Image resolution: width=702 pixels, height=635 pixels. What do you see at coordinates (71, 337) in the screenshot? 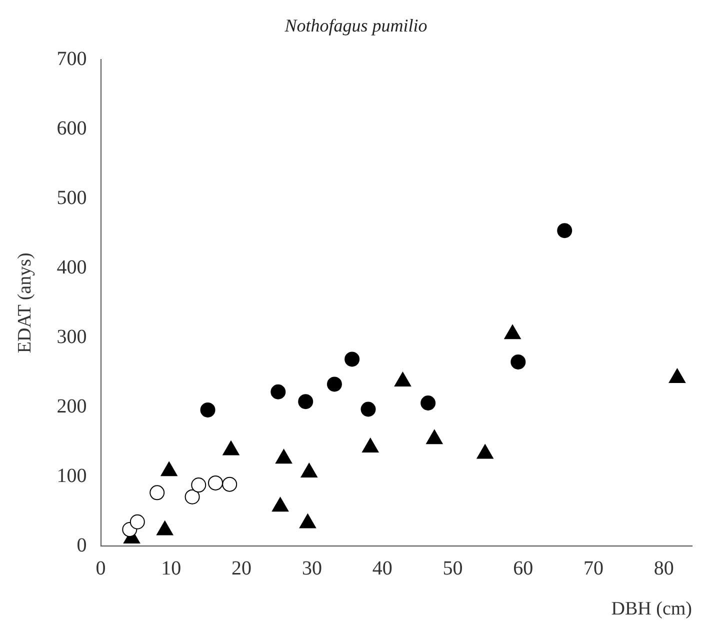
I see `y-tick-label: 300` at bounding box center [71, 337].